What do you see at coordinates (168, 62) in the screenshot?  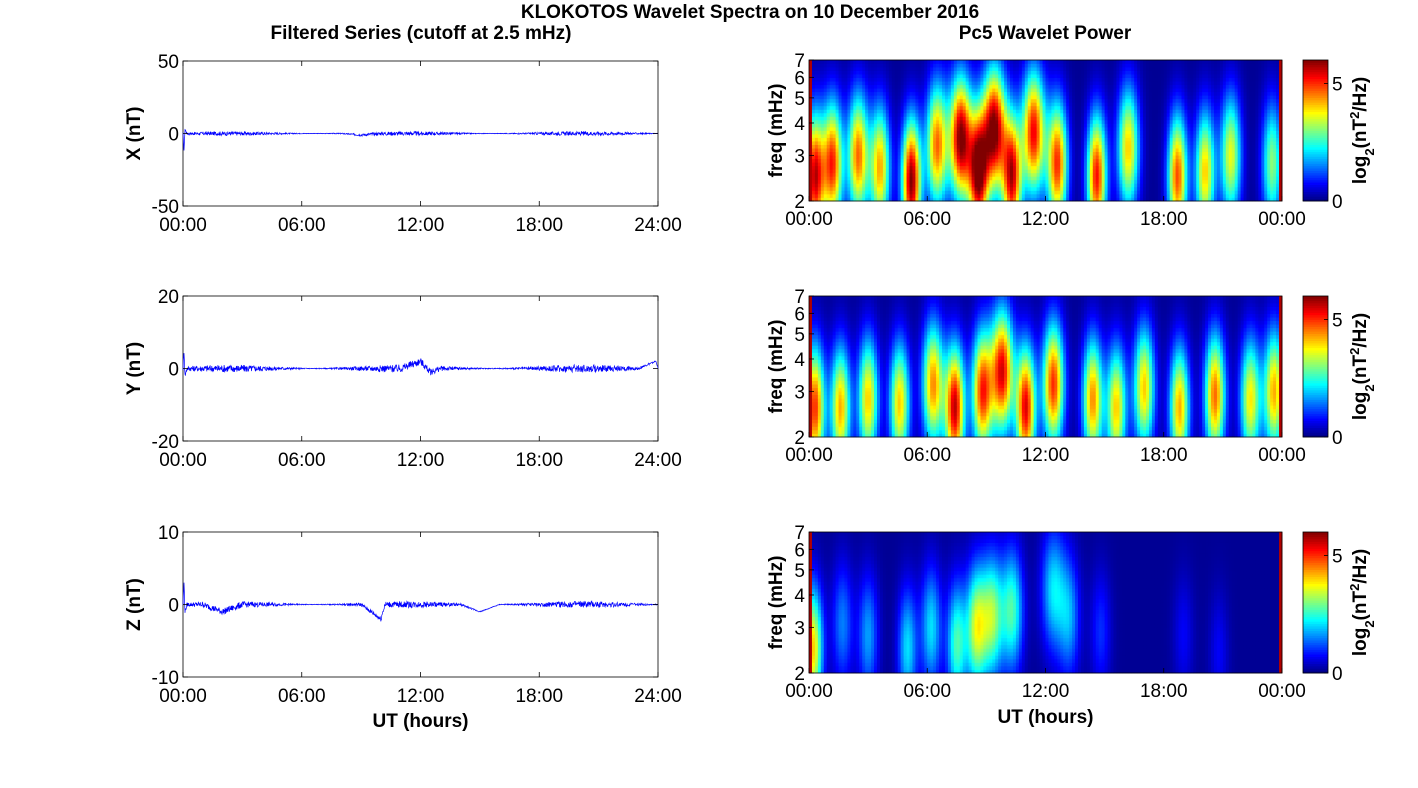 I see `y-tick-label: 50` at bounding box center [168, 62].